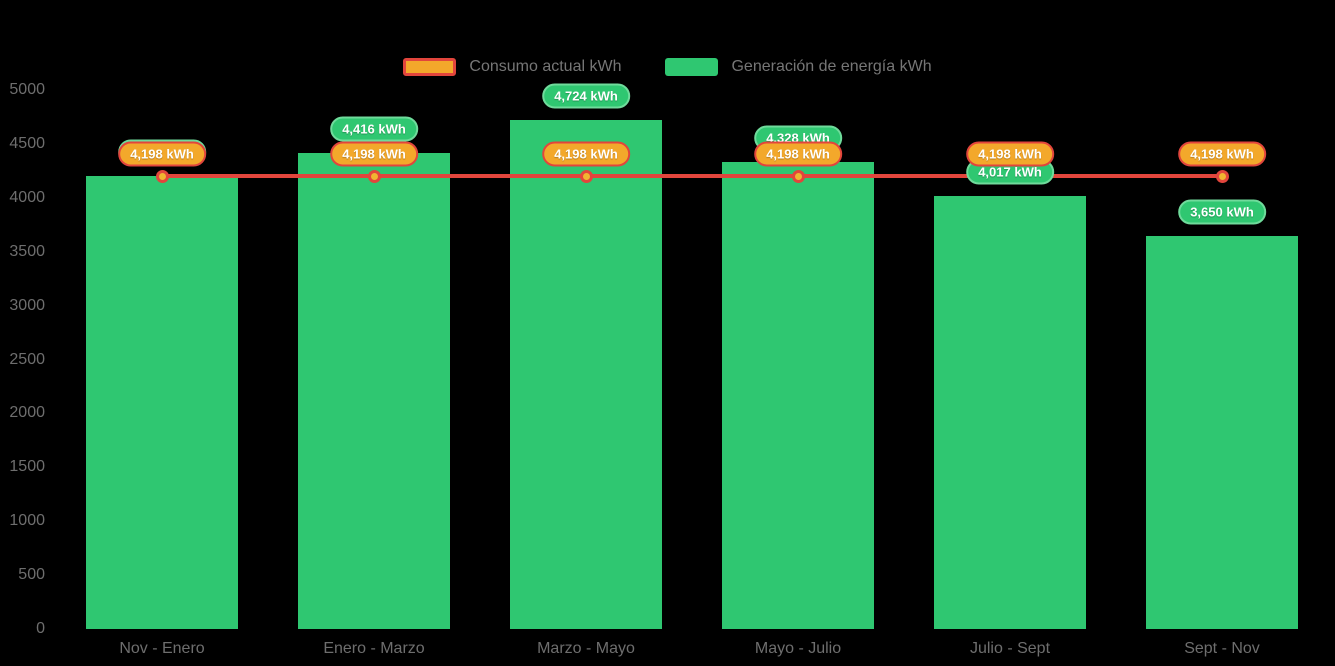  What do you see at coordinates (1010, 648) in the screenshot?
I see `x-axis-category-label: Julio - Sept` at bounding box center [1010, 648].